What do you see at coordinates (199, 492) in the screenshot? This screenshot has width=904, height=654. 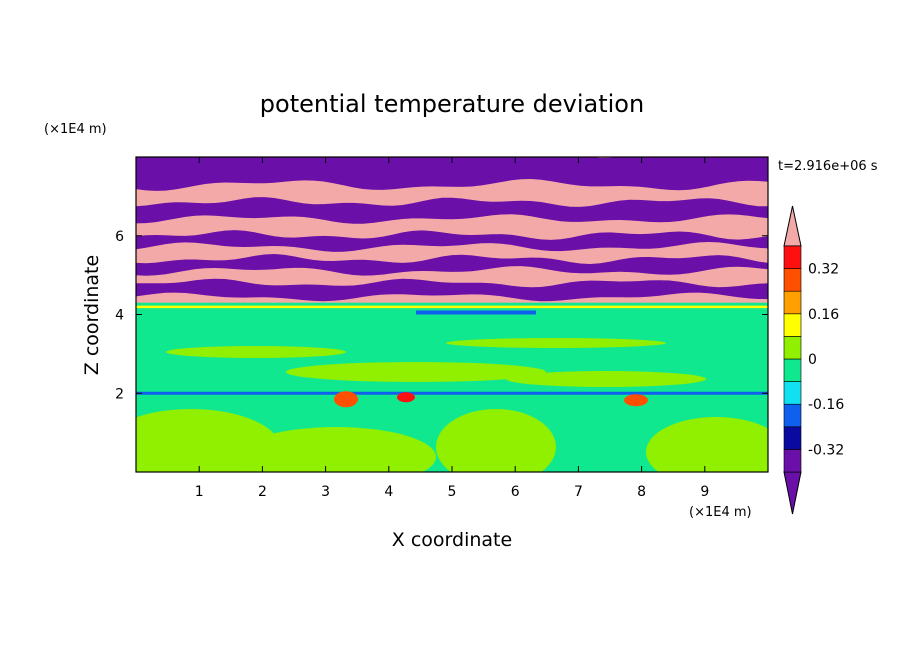 I see `x-tick-label: 1` at bounding box center [199, 492].